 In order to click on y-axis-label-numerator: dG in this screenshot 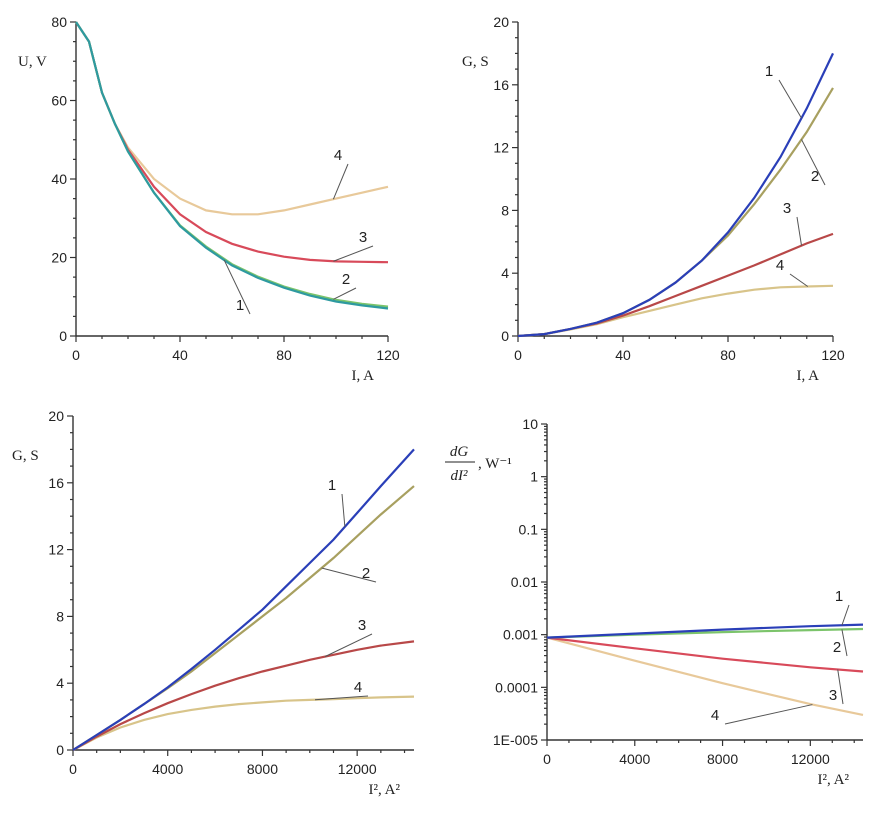, I will do `click(459, 452)`.